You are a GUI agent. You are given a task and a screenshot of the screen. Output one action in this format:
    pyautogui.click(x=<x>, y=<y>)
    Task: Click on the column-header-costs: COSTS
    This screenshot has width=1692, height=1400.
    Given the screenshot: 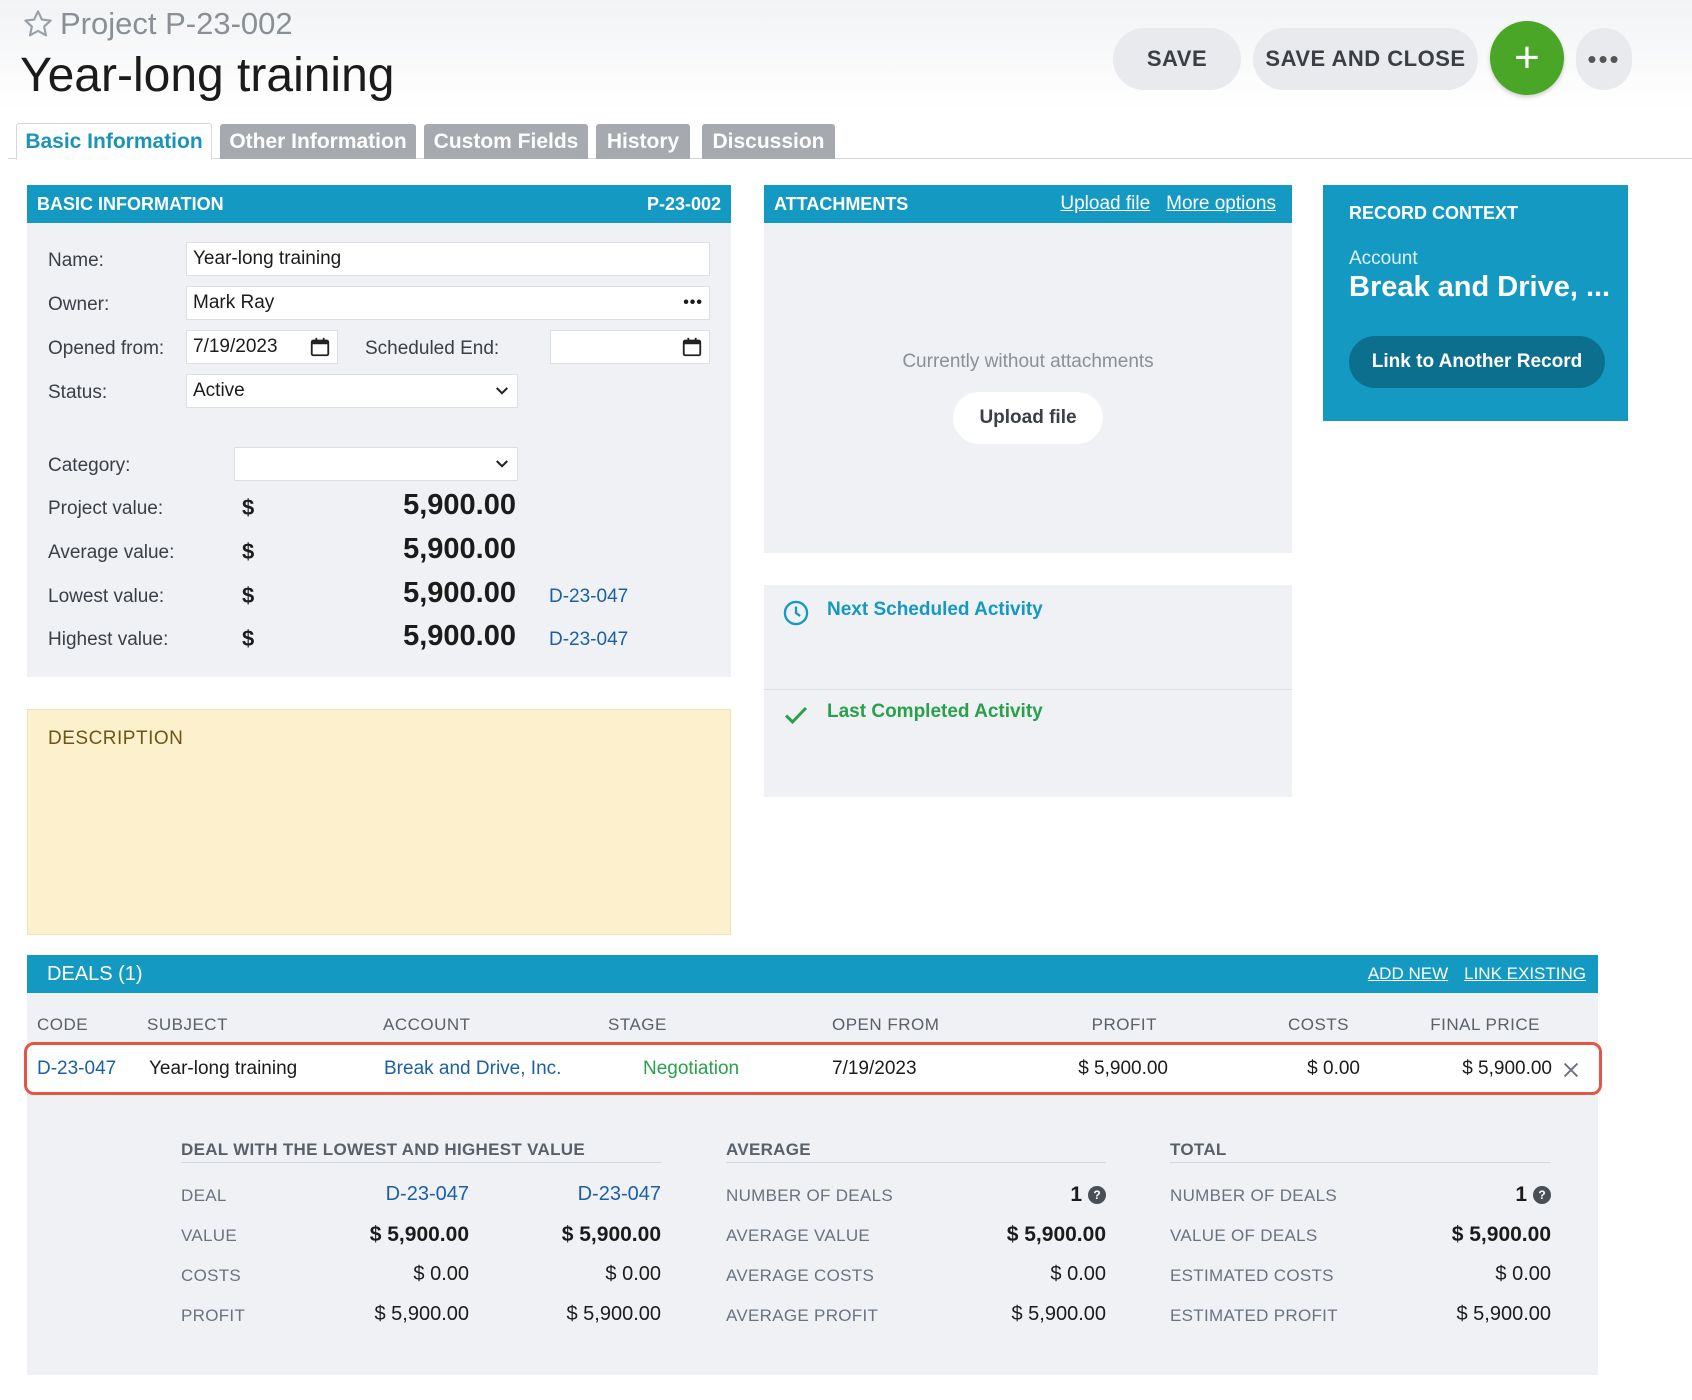 What is the action you would take?
    pyautogui.click(x=1318, y=1024)
    